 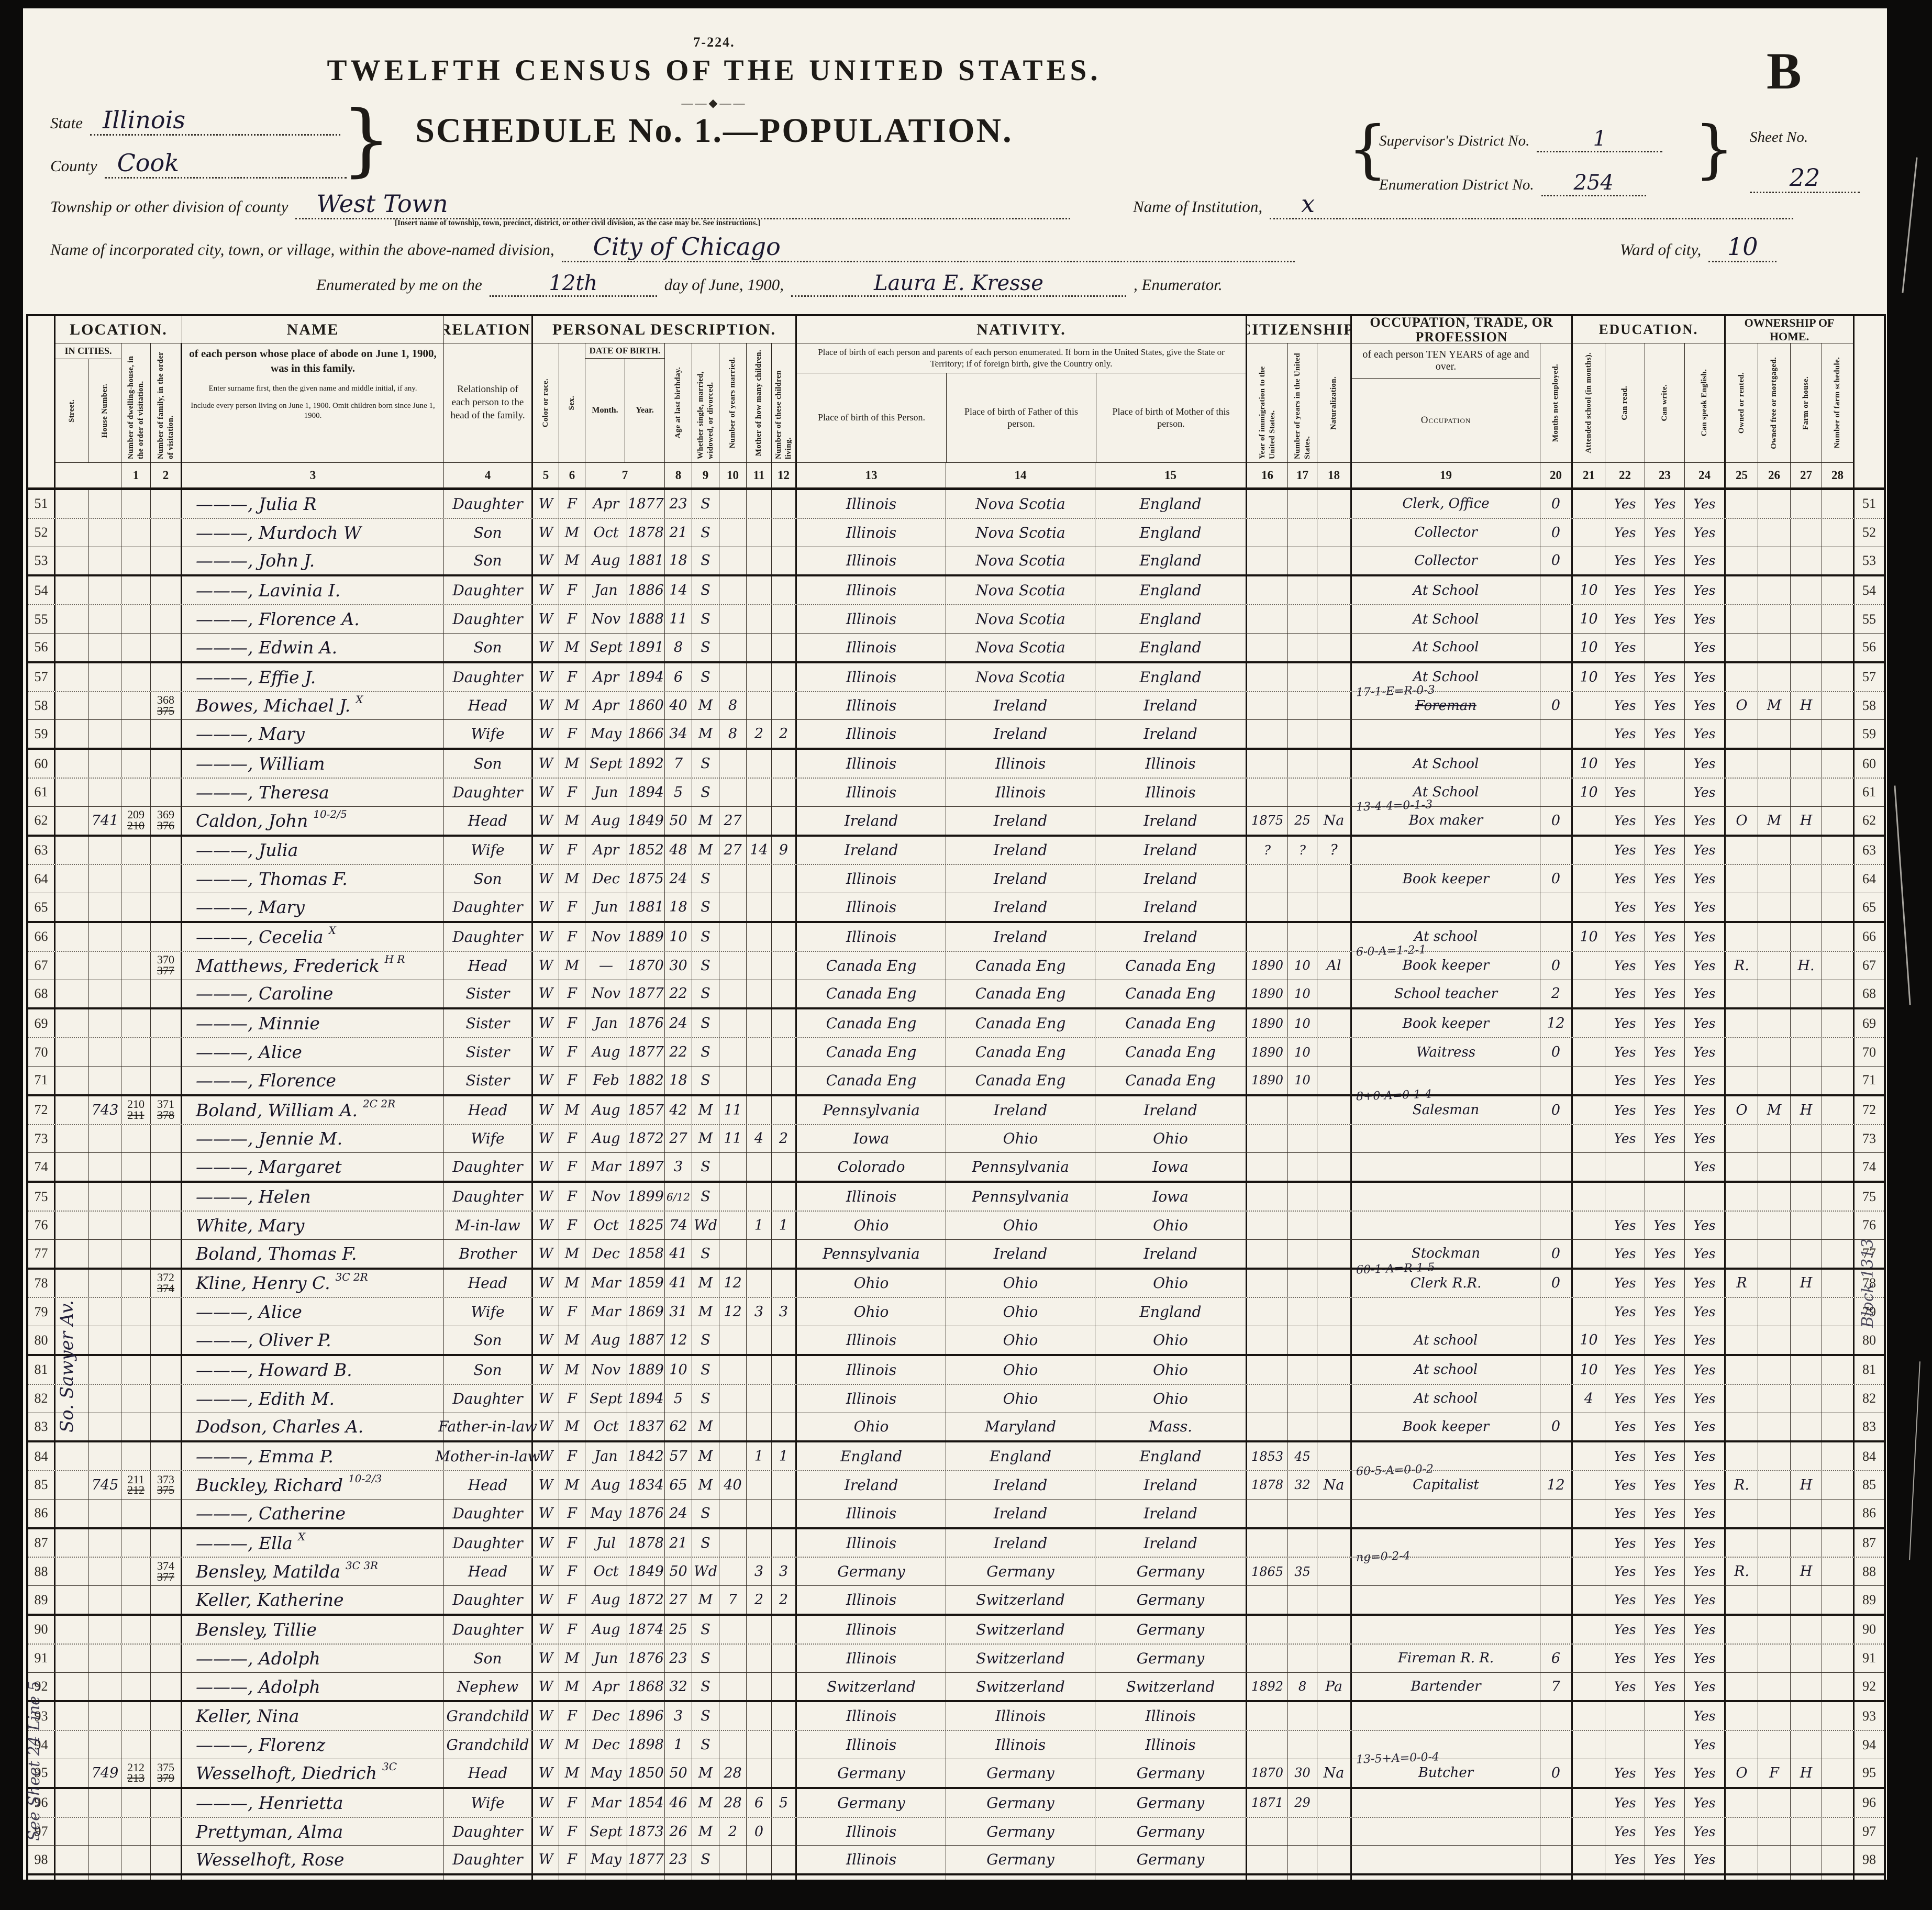 What do you see at coordinates (313, 1312) in the screenshot?
I see `r79-name: ———, Alice` at bounding box center [313, 1312].